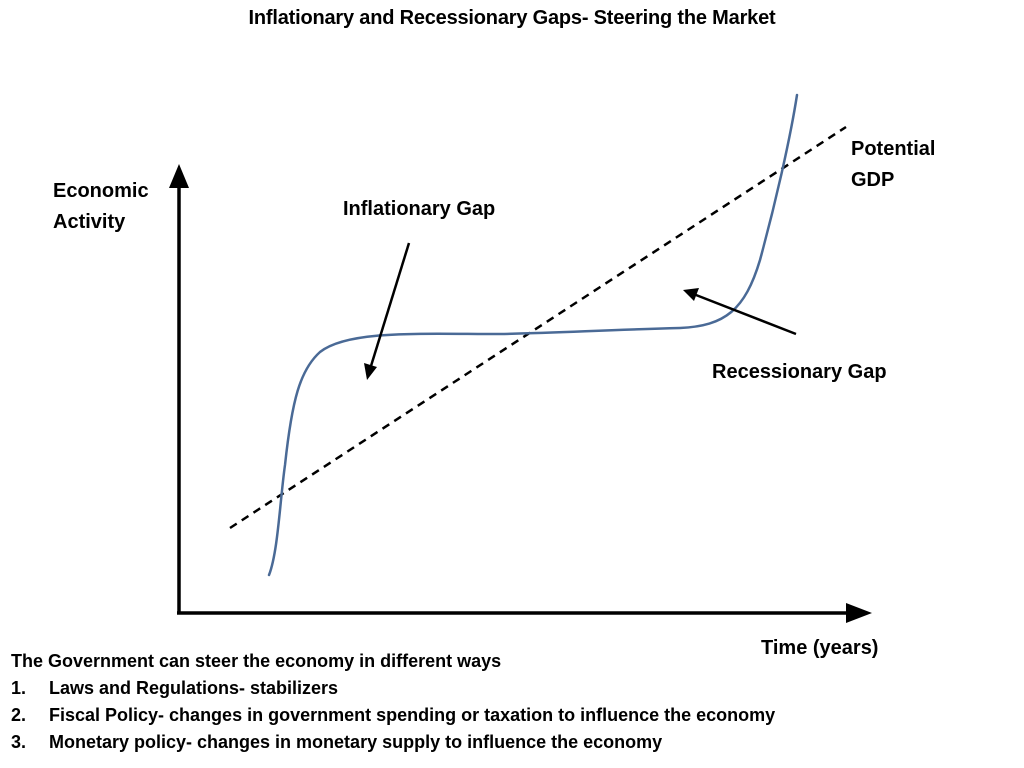 Image resolution: width=1024 pixels, height=768 pixels. I want to click on inflationary-gap-label: Inflationary Gap, so click(419, 209).